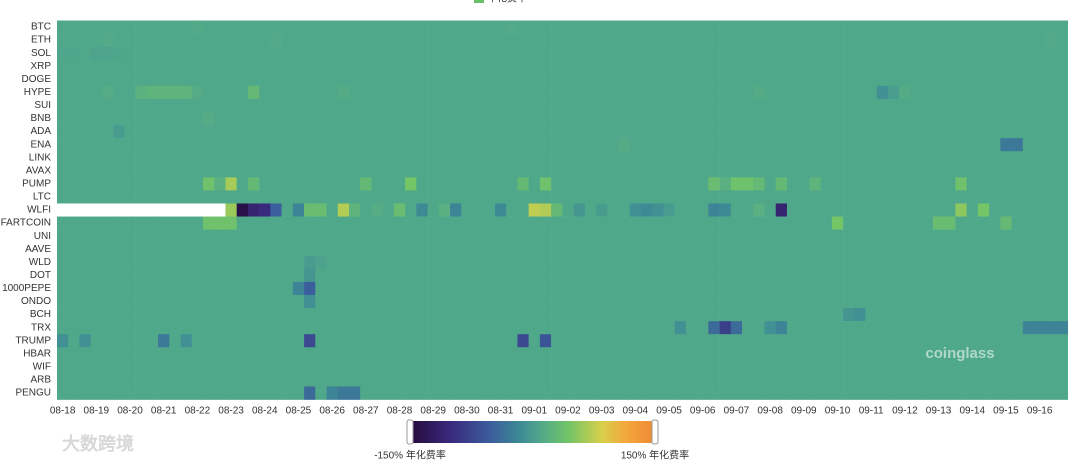 This screenshot has height=466, width=1080. Describe the element at coordinates (39, 170) in the screenshot. I see `y-tick-label: AVAX` at that location.